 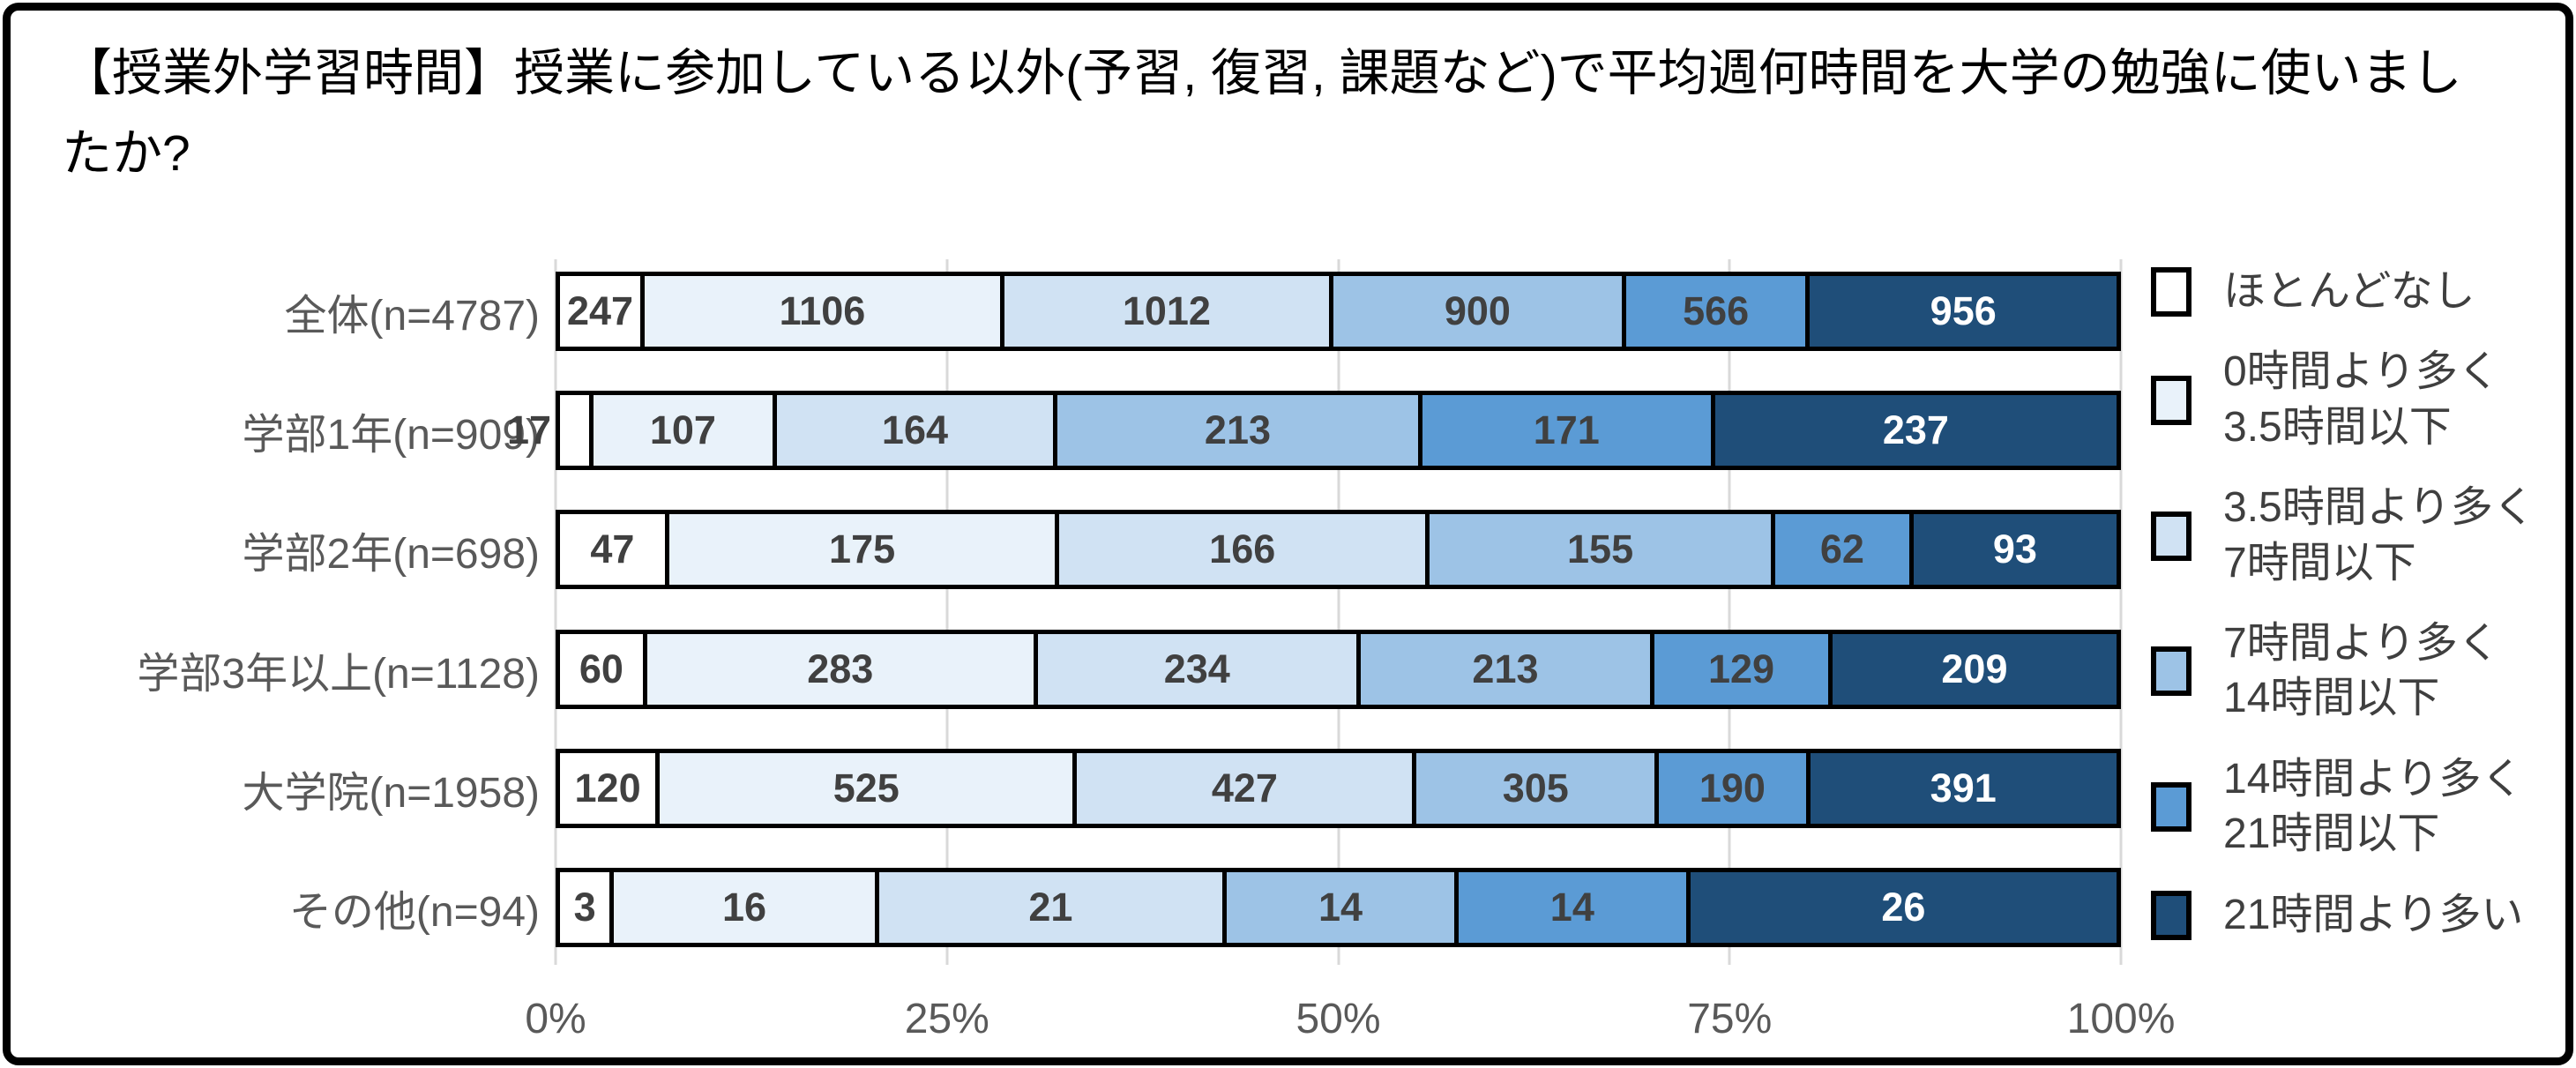 I want to click on segment-value-label: 213, so click(x=1505, y=668).